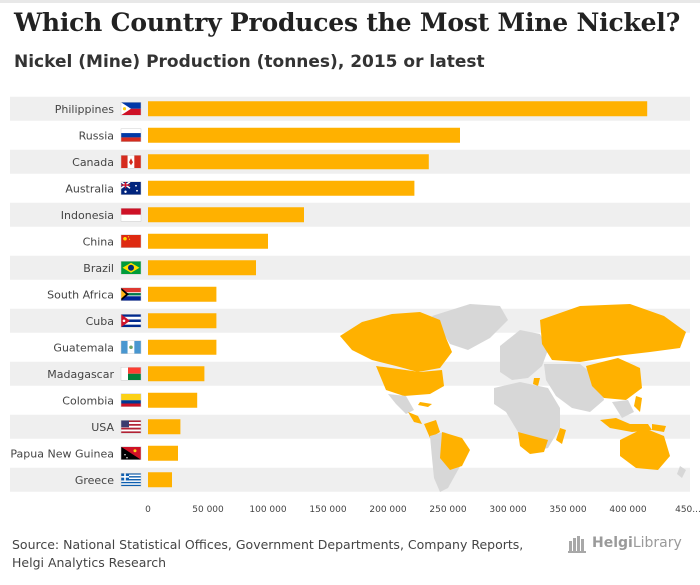 This screenshot has width=700, height=585. I want to click on bar-australia, so click(281, 188).